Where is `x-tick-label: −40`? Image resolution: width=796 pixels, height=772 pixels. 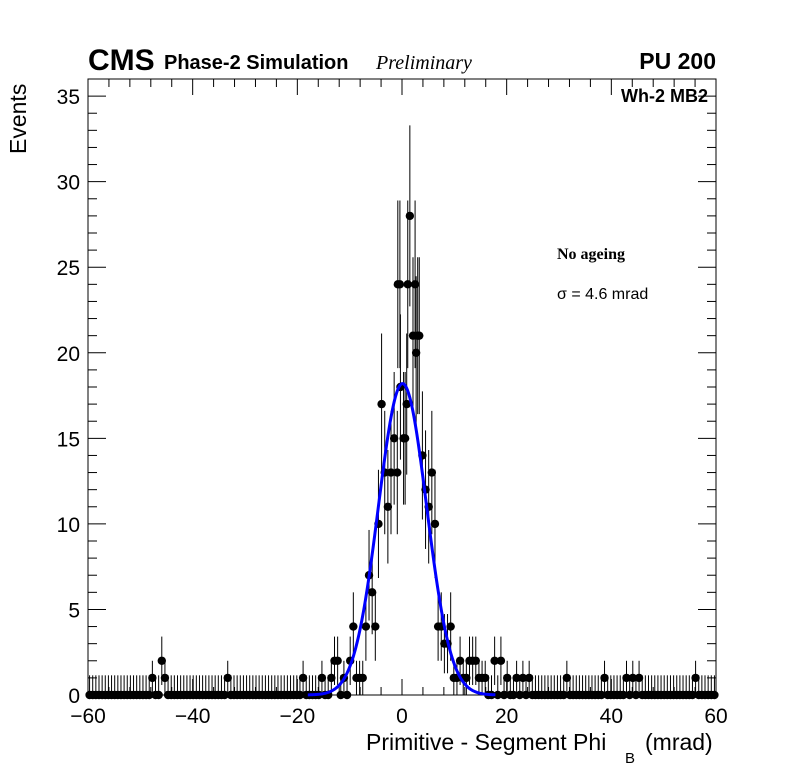 x-tick-label: −40 is located at coordinates (193, 716).